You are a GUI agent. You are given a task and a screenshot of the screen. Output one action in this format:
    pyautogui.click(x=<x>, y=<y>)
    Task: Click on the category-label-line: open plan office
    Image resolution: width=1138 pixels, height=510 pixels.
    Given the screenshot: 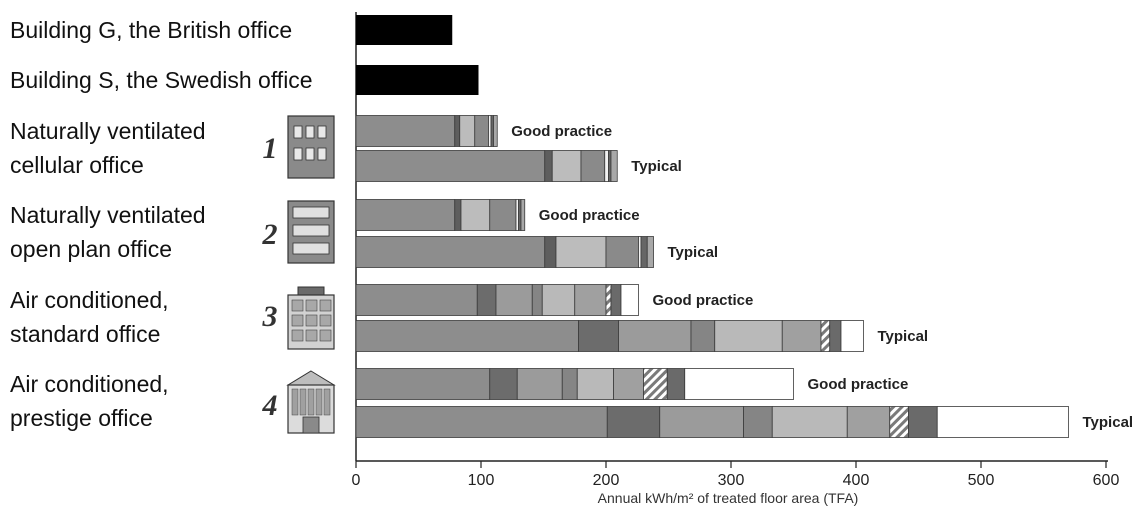 What is the action you would take?
    pyautogui.click(x=91, y=249)
    